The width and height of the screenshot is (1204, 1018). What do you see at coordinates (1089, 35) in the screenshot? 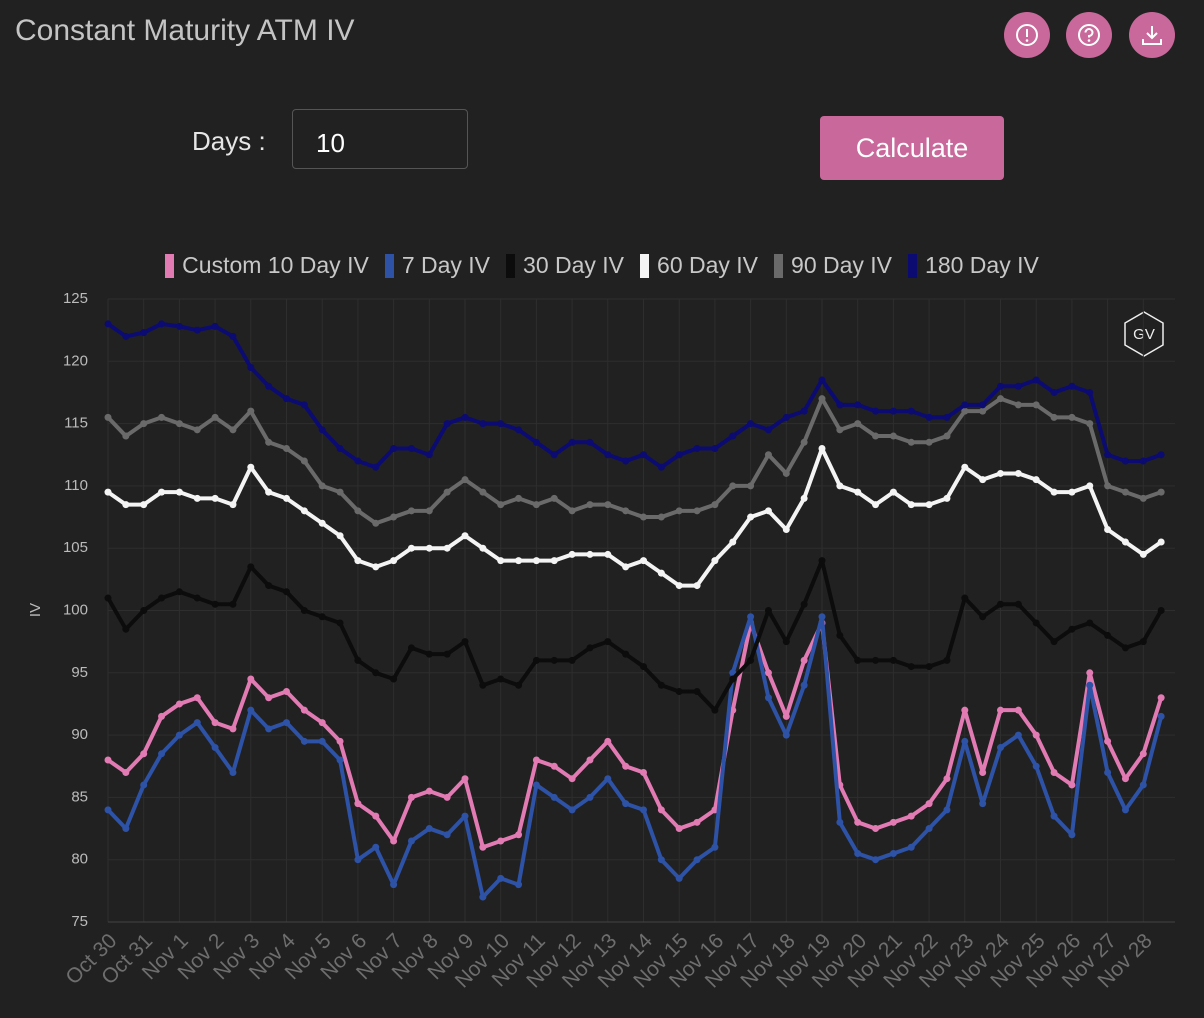
I see `help-button` at bounding box center [1089, 35].